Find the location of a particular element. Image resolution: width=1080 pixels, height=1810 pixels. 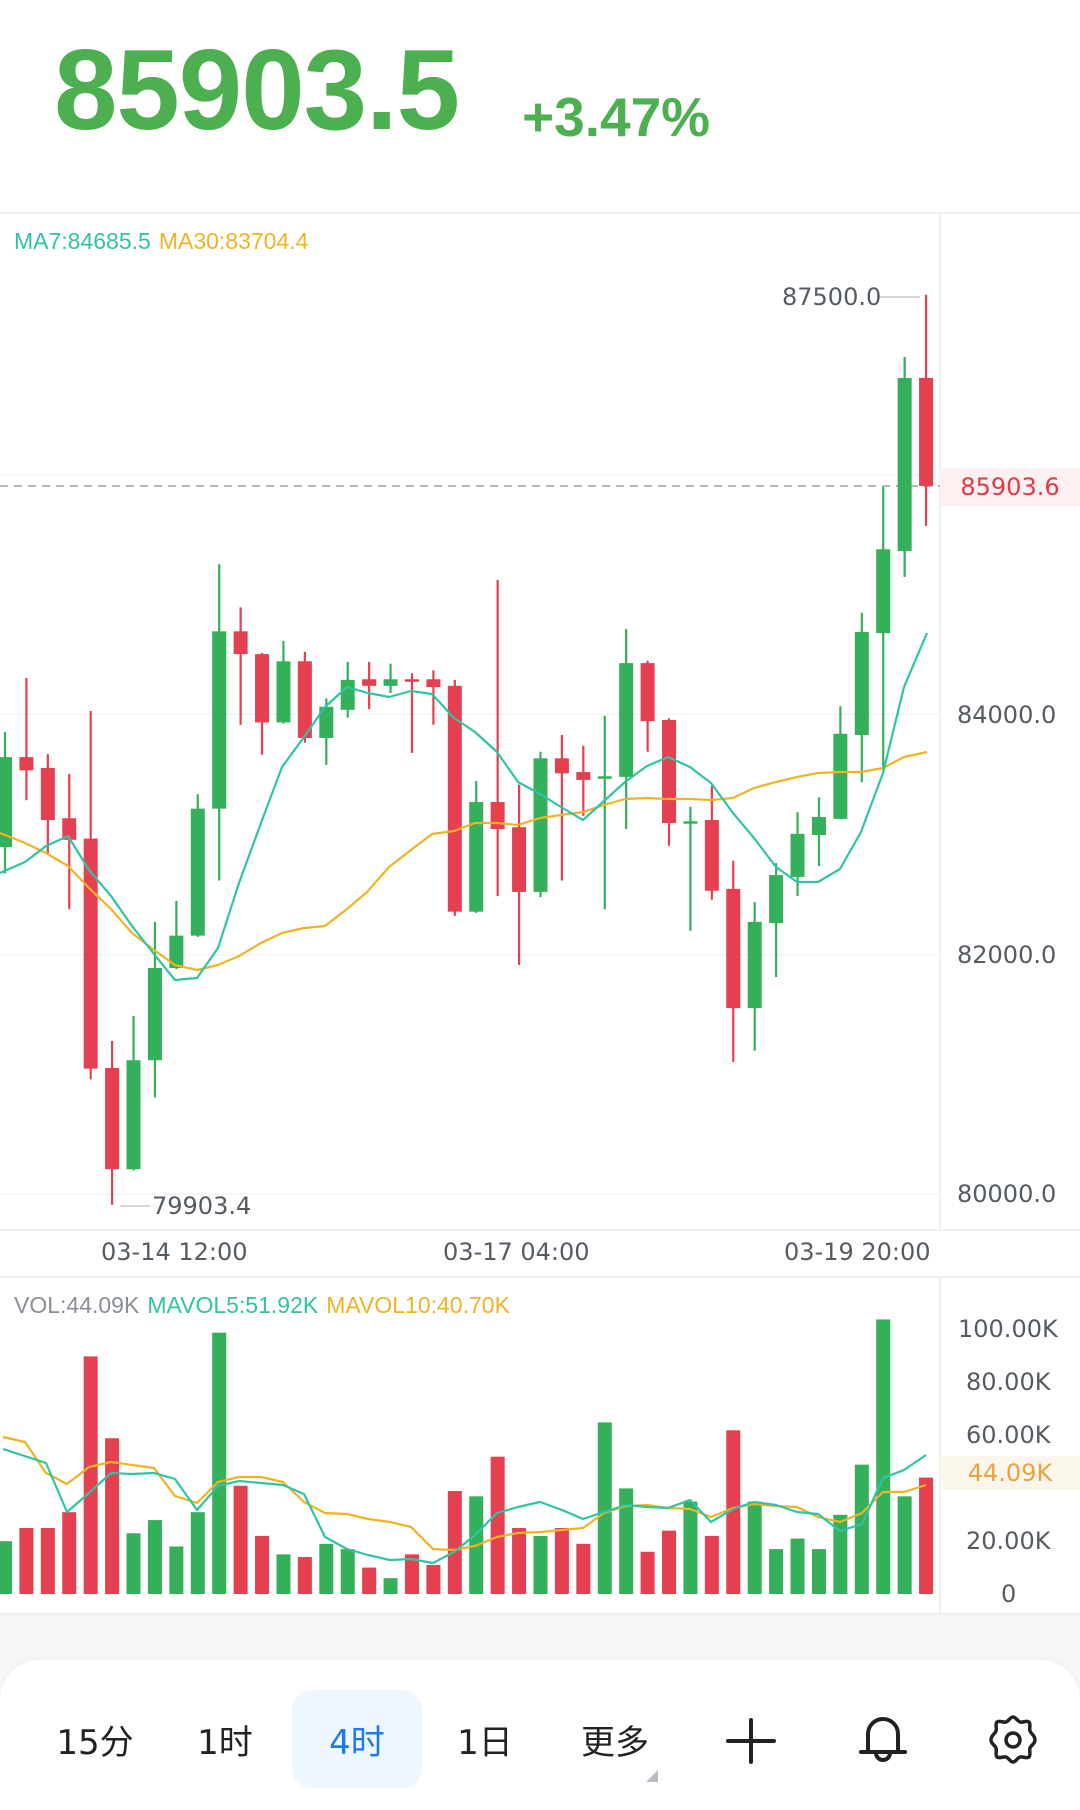

more-intervals-button: 更多 is located at coordinates (615, 1742).